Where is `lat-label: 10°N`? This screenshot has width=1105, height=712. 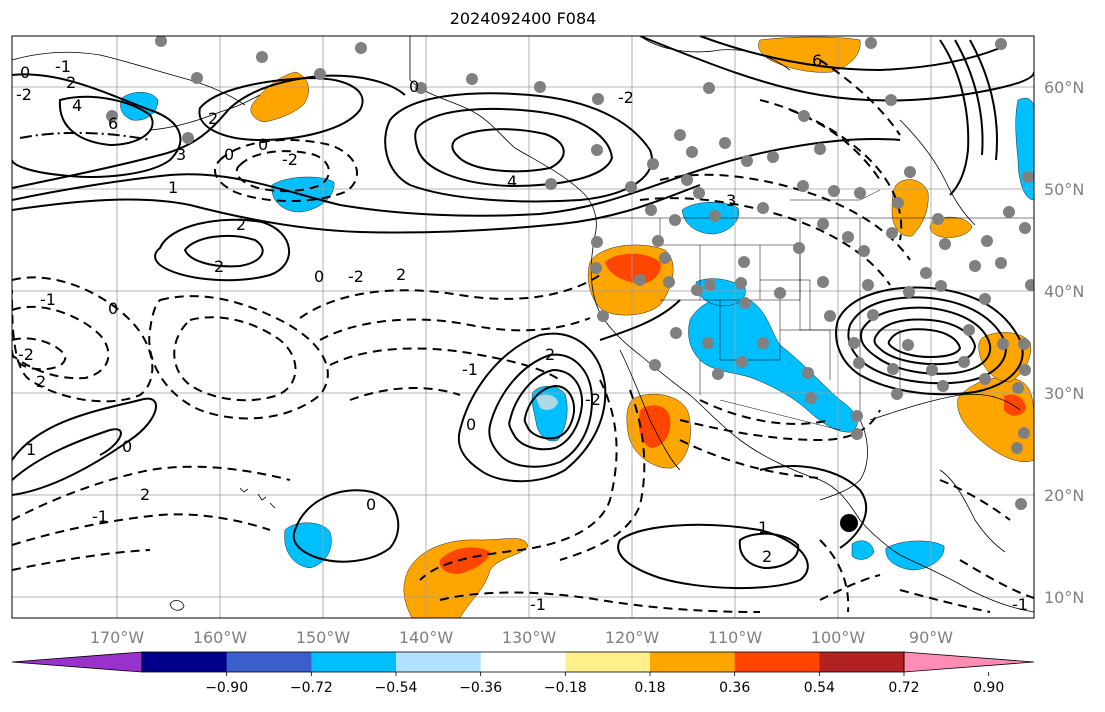 lat-label: 10°N is located at coordinates (1064, 597).